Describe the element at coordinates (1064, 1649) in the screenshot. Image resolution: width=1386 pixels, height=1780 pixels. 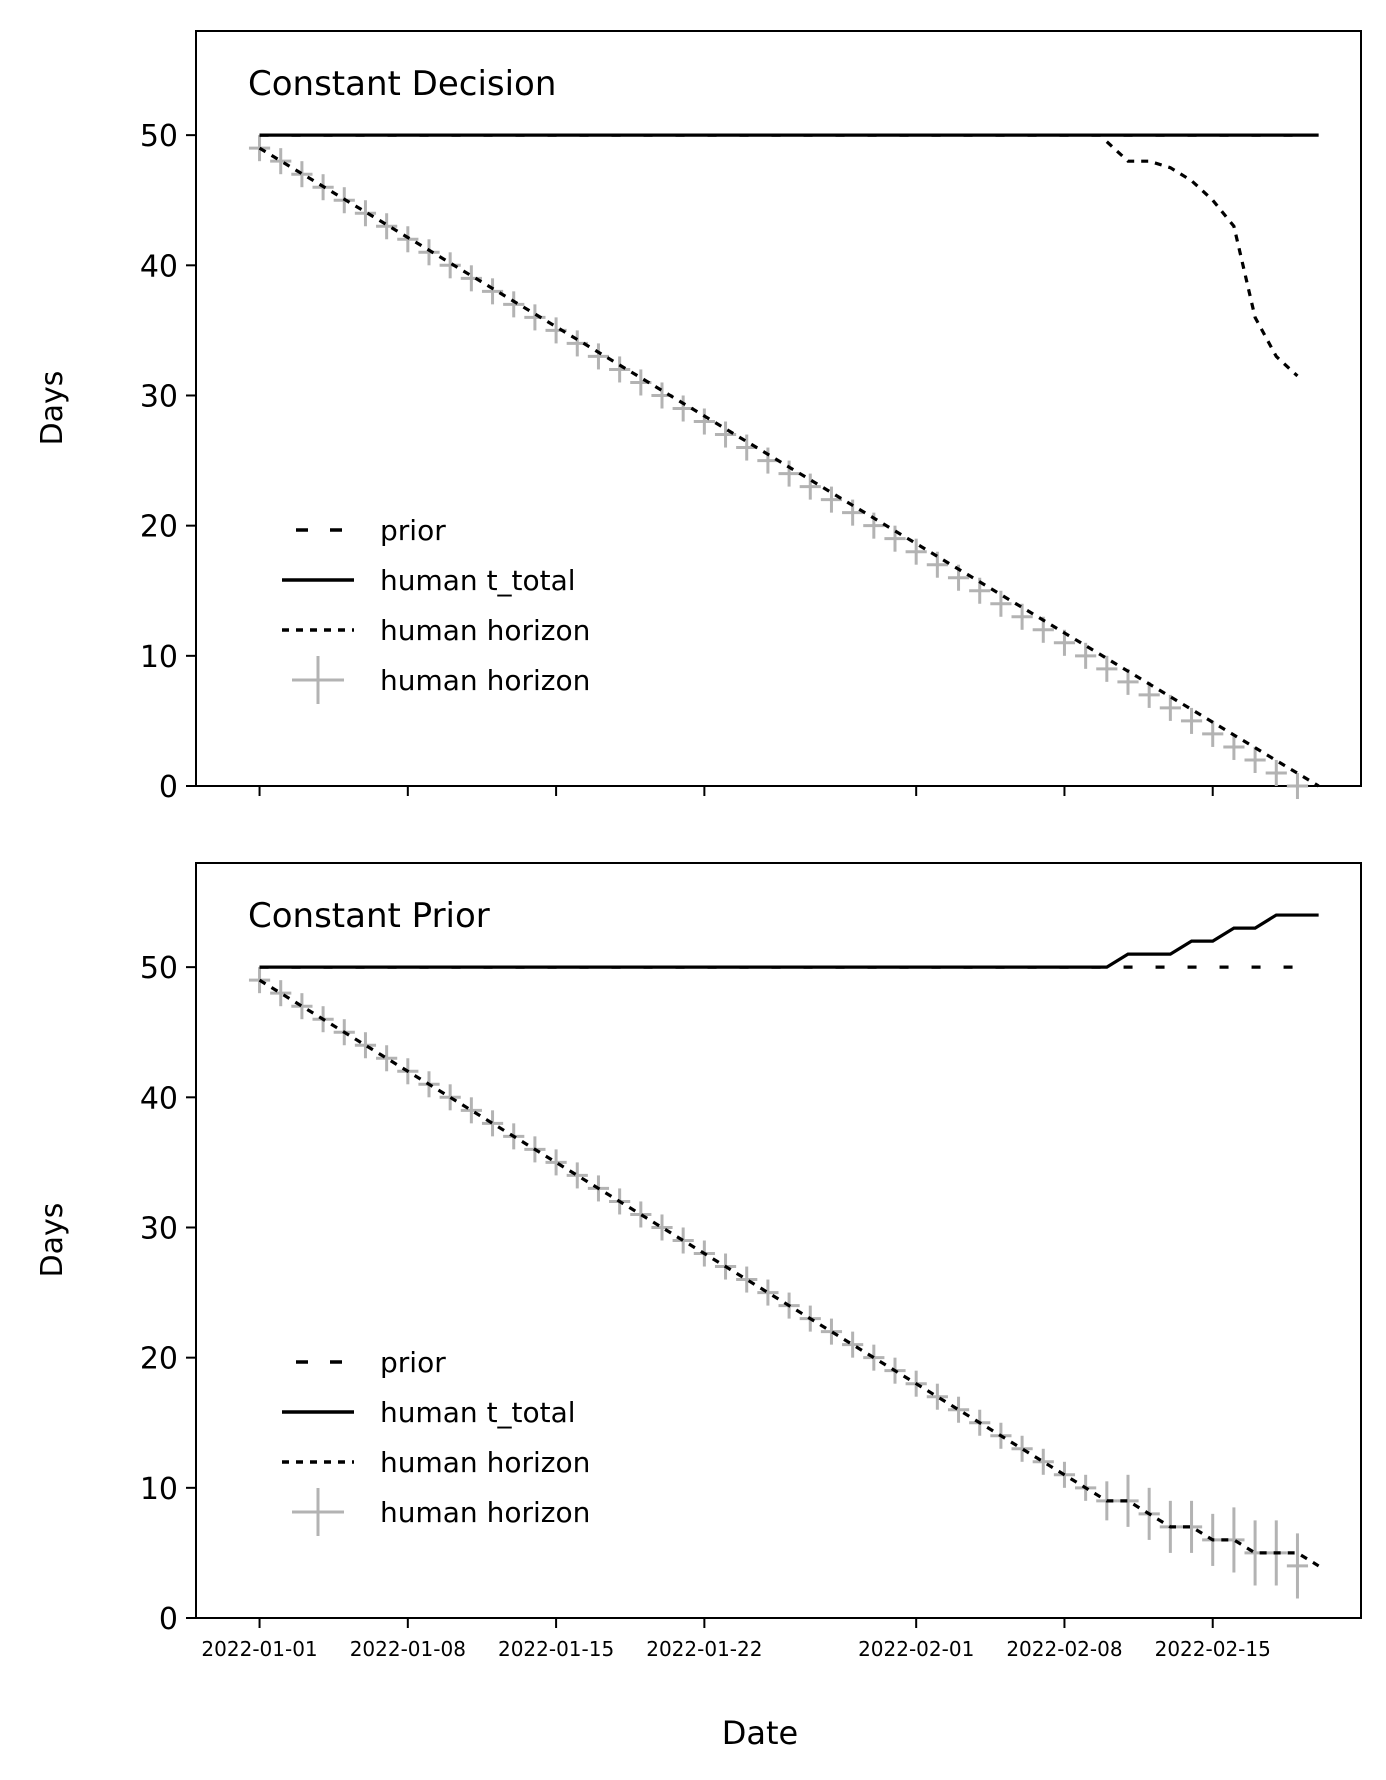
I see `x-tick-label: 2022-02-08` at that location.